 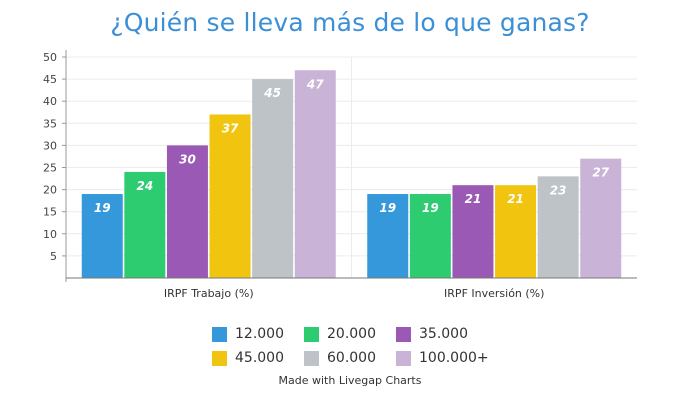 I want to click on chart-title: ¿Quién se lleva más de lo que ganas?, so click(x=350, y=22).